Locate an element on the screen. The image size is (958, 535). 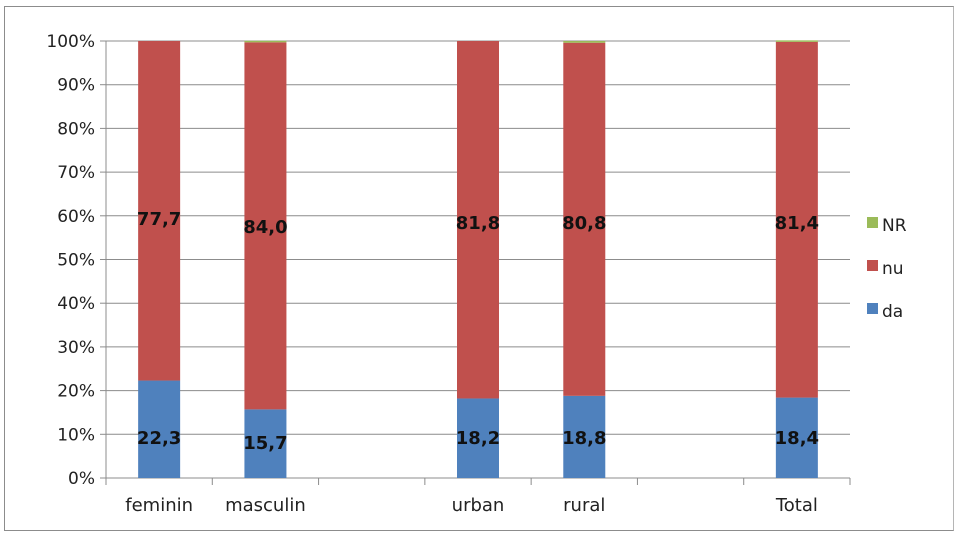
x-category-label: feminin is located at coordinates (159, 505).